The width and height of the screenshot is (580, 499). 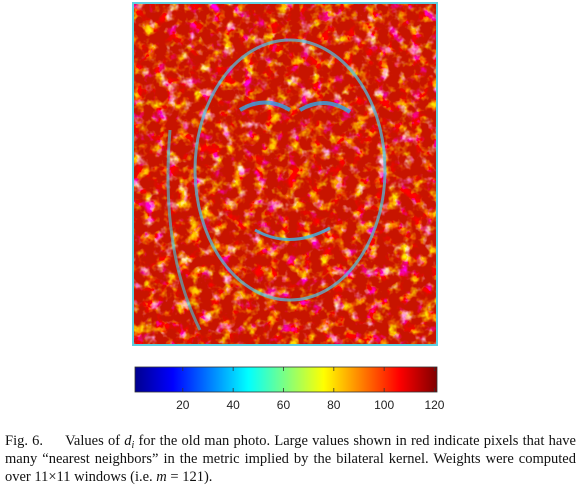 What do you see at coordinates (95, 441) in the screenshot?
I see `caption-text: Values of` at bounding box center [95, 441].